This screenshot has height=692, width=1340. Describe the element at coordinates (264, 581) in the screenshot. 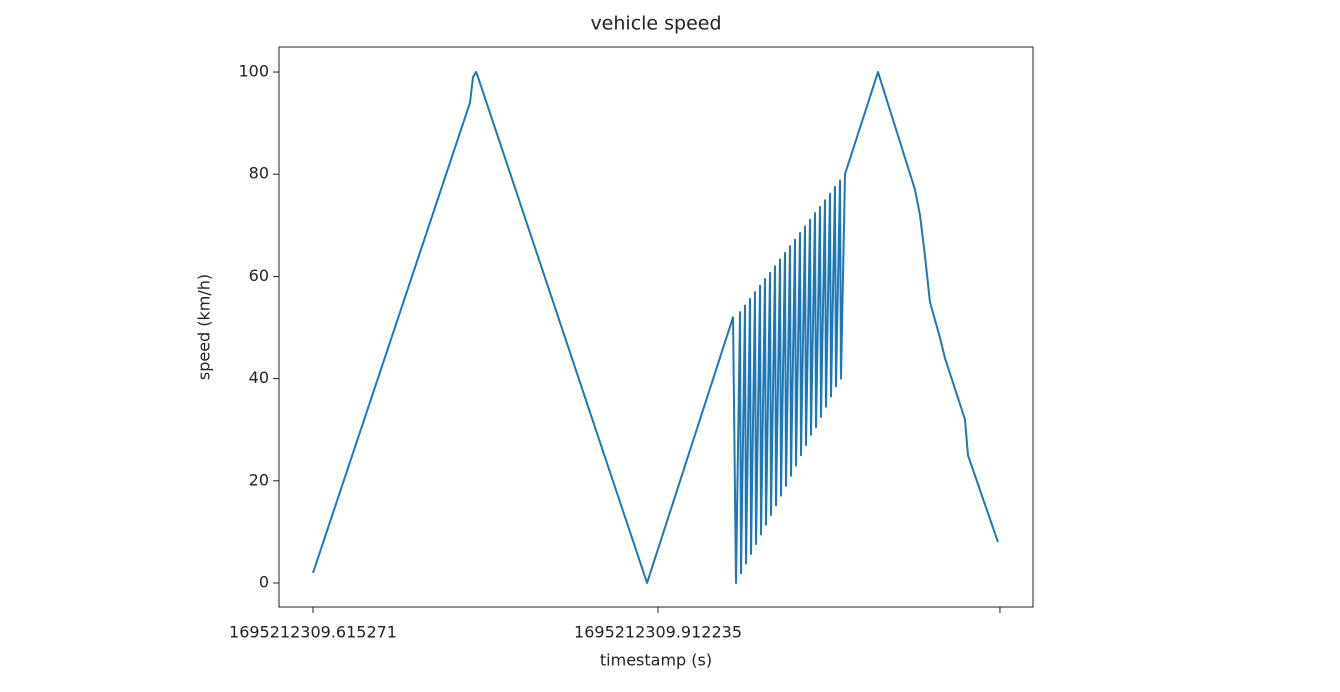

I see `y-tick-label: 0` at that location.